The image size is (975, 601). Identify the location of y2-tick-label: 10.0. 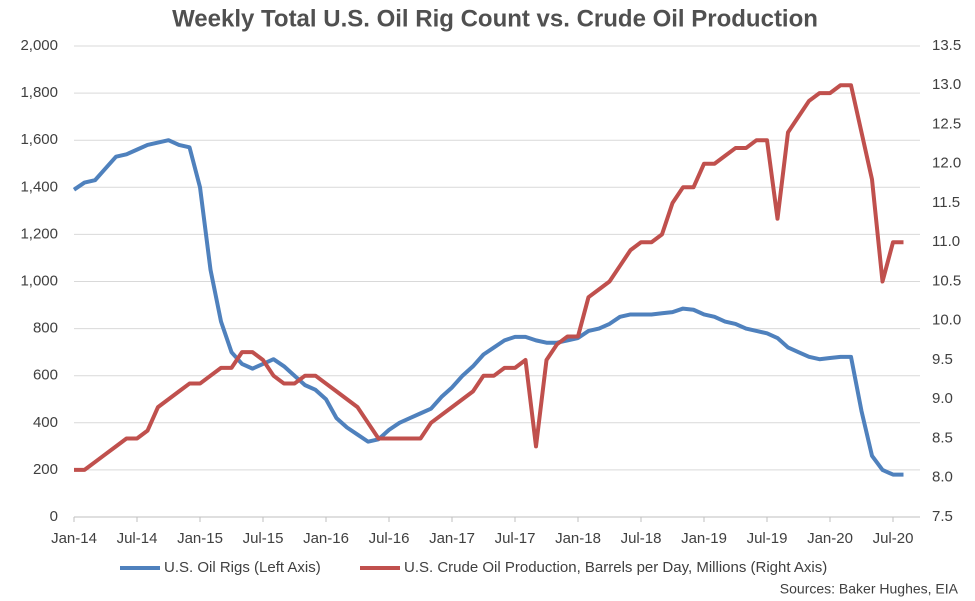
(946, 320).